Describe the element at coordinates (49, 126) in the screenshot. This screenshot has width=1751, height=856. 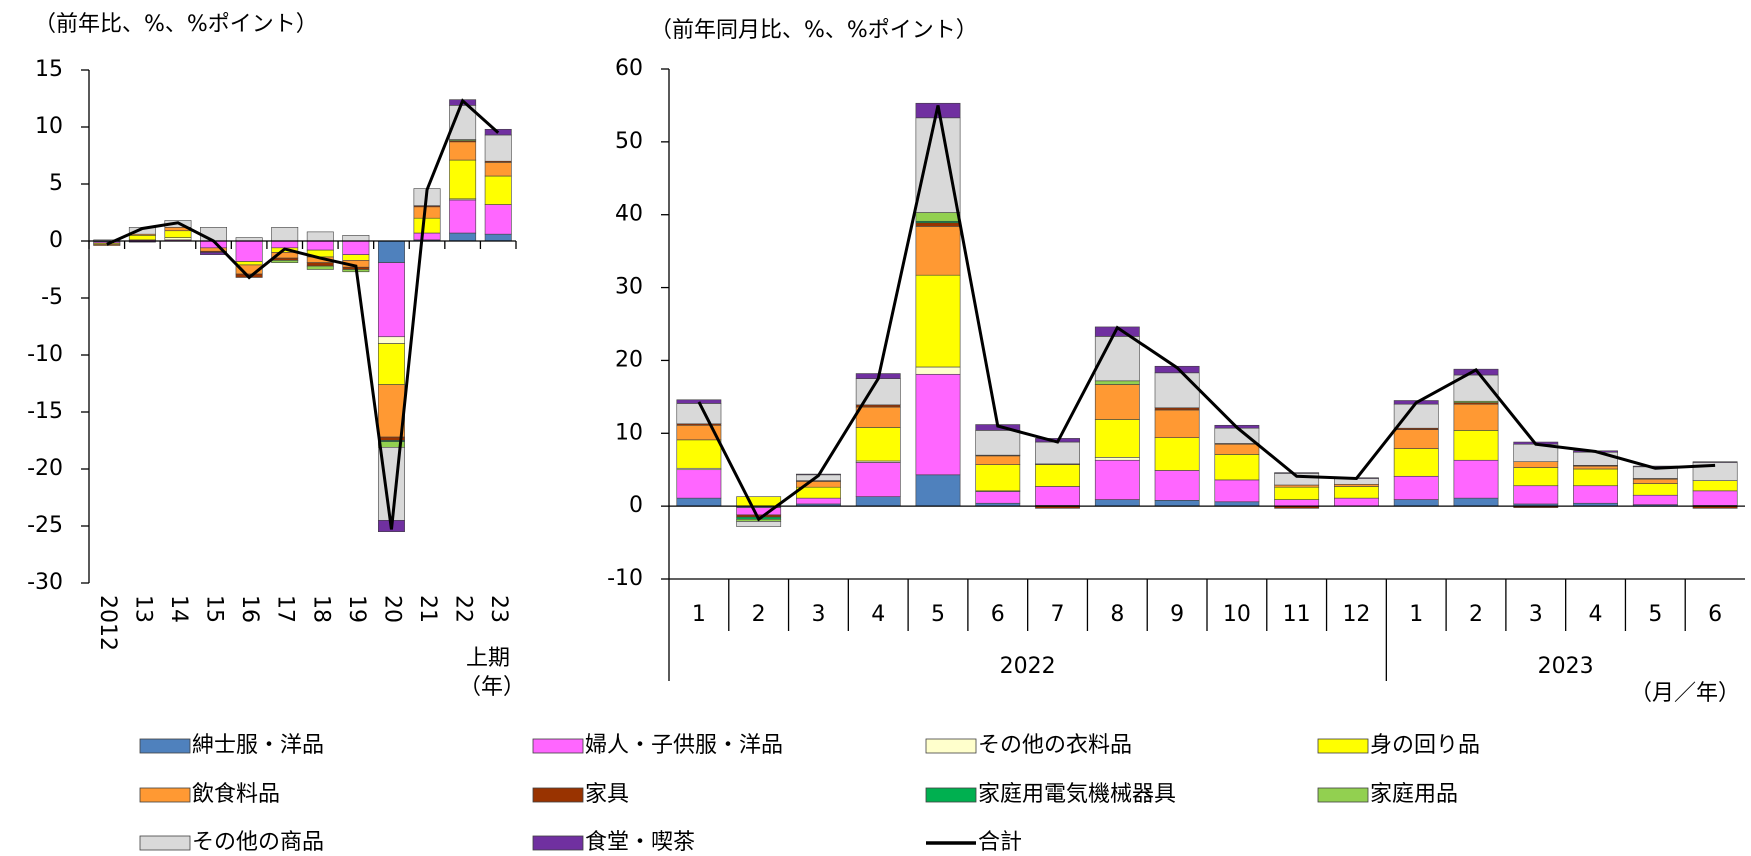
I see `y-tick-label: 10` at that location.